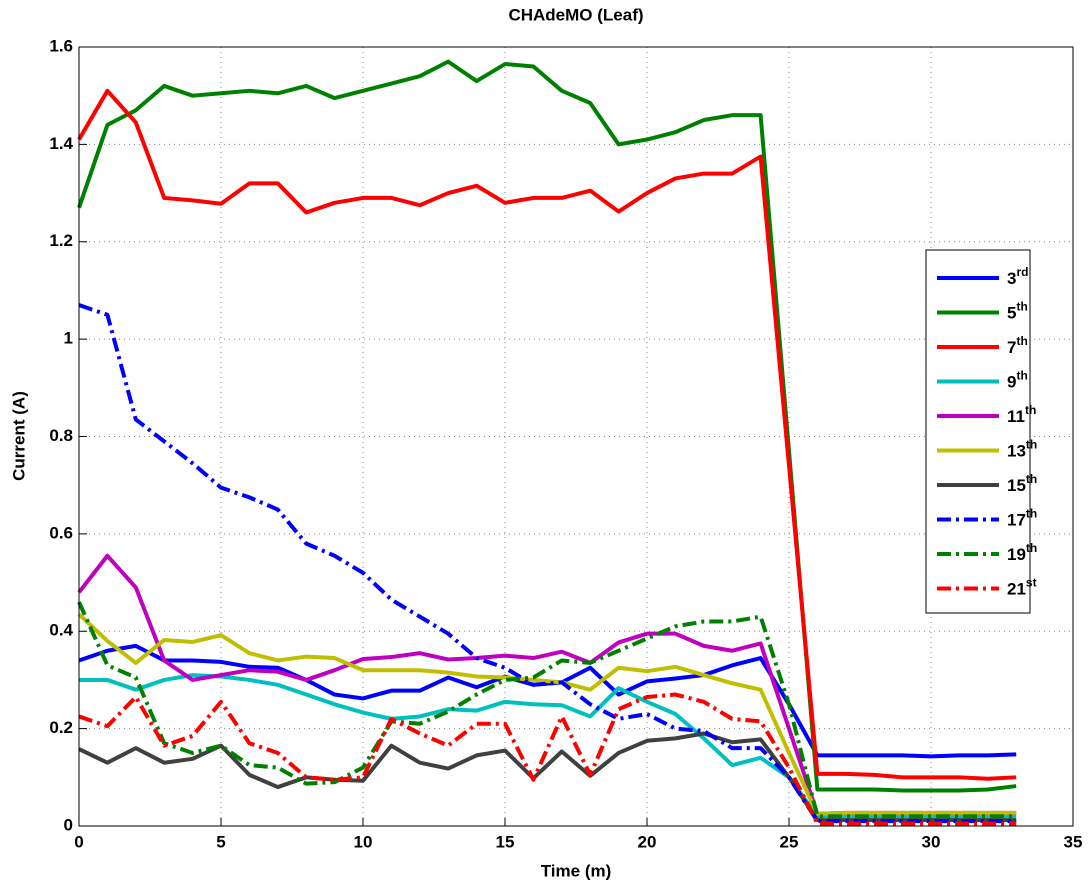 The width and height of the screenshot is (1091, 889). Describe the element at coordinates (505, 841) in the screenshot. I see `x-tick-label: 15` at that location.